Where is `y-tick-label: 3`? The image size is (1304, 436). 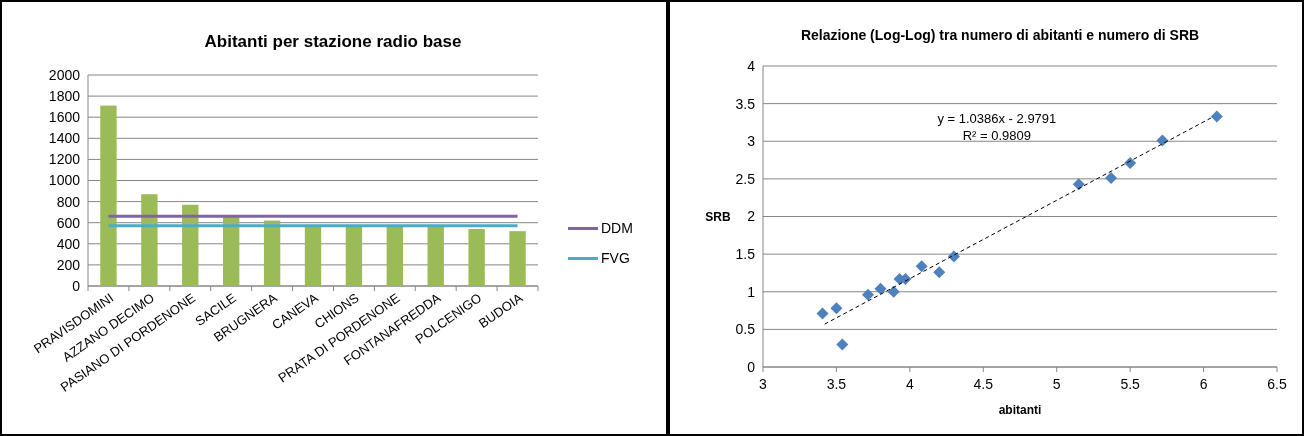
y-tick-label: 3 is located at coordinates (751, 141).